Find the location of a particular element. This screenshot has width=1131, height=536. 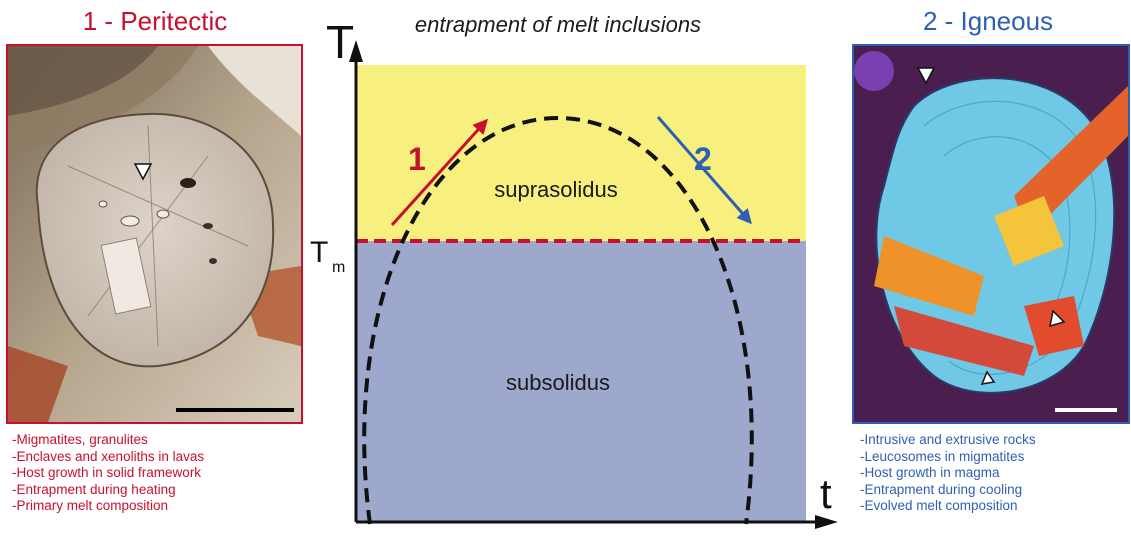

heating-arrow is located at coordinates (439, 172).